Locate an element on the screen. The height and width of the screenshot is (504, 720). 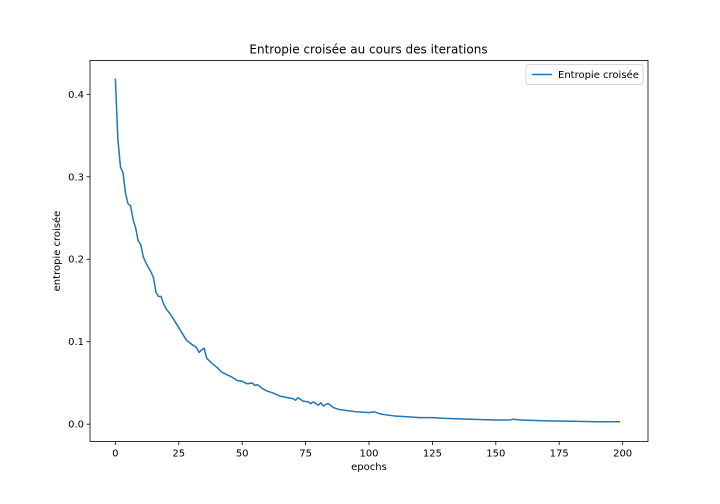
legend-frame is located at coordinates (584, 74).